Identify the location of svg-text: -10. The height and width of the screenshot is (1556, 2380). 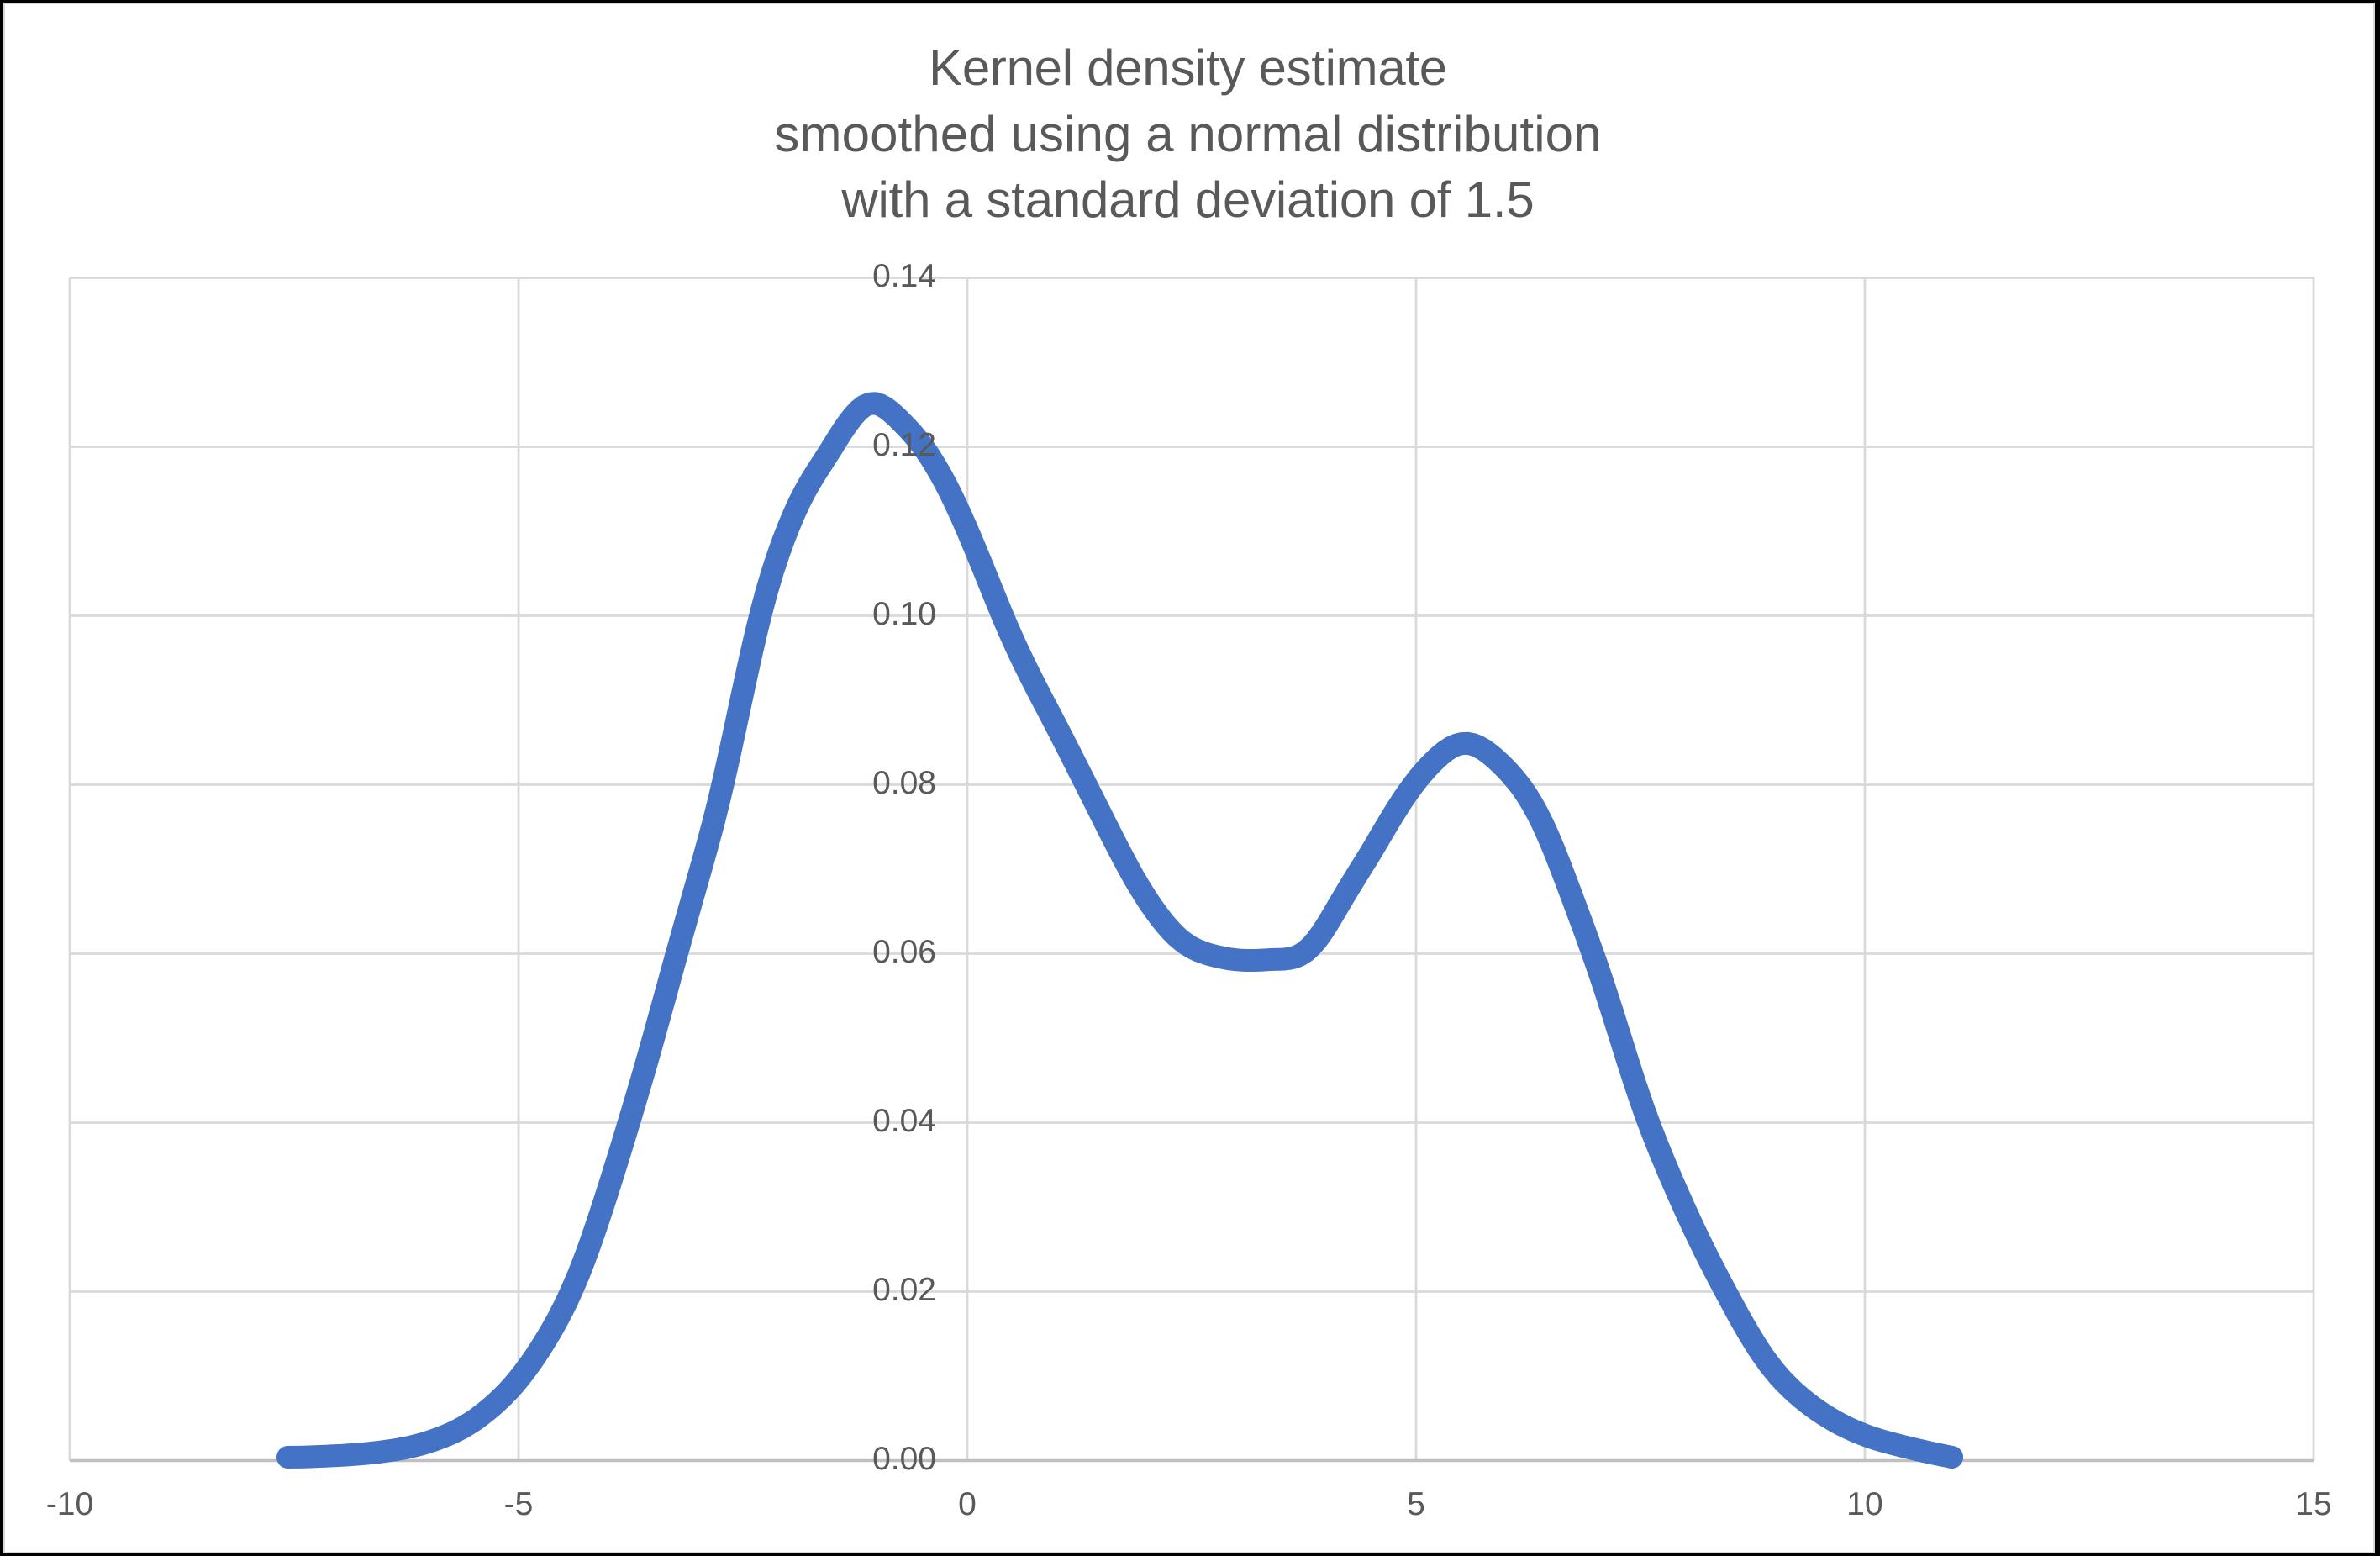
(69, 1504).